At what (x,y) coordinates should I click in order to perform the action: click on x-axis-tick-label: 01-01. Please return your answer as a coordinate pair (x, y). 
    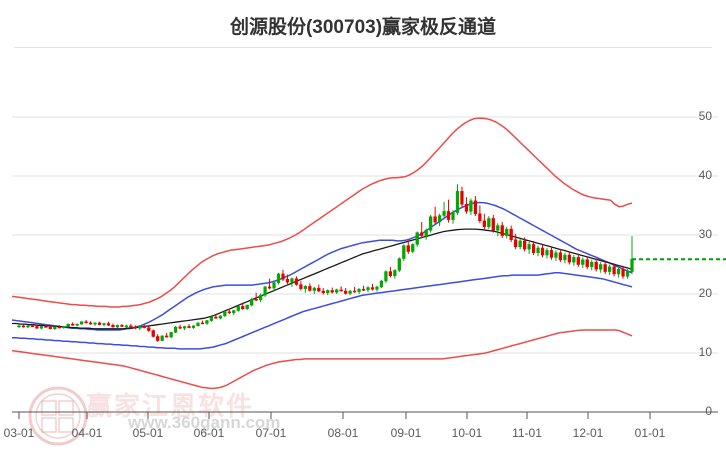
    Looking at the image, I should click on (650, 433).